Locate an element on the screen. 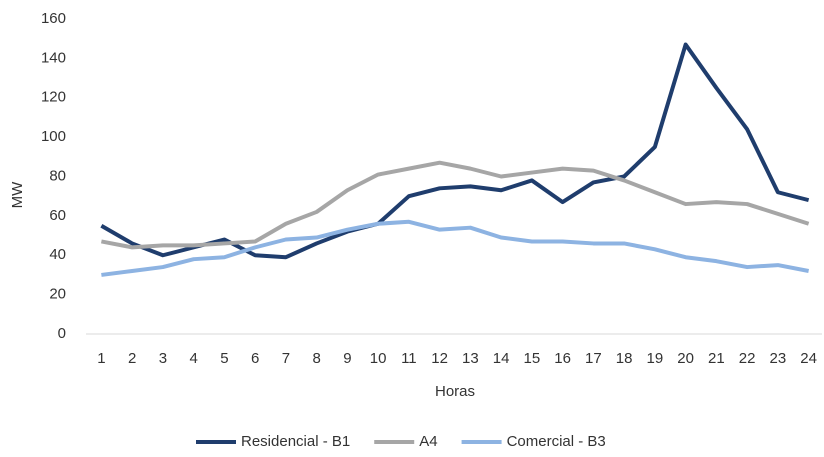 The image size is (824, 457). x-tick-label: 11 is located at coordinates (409, 358).